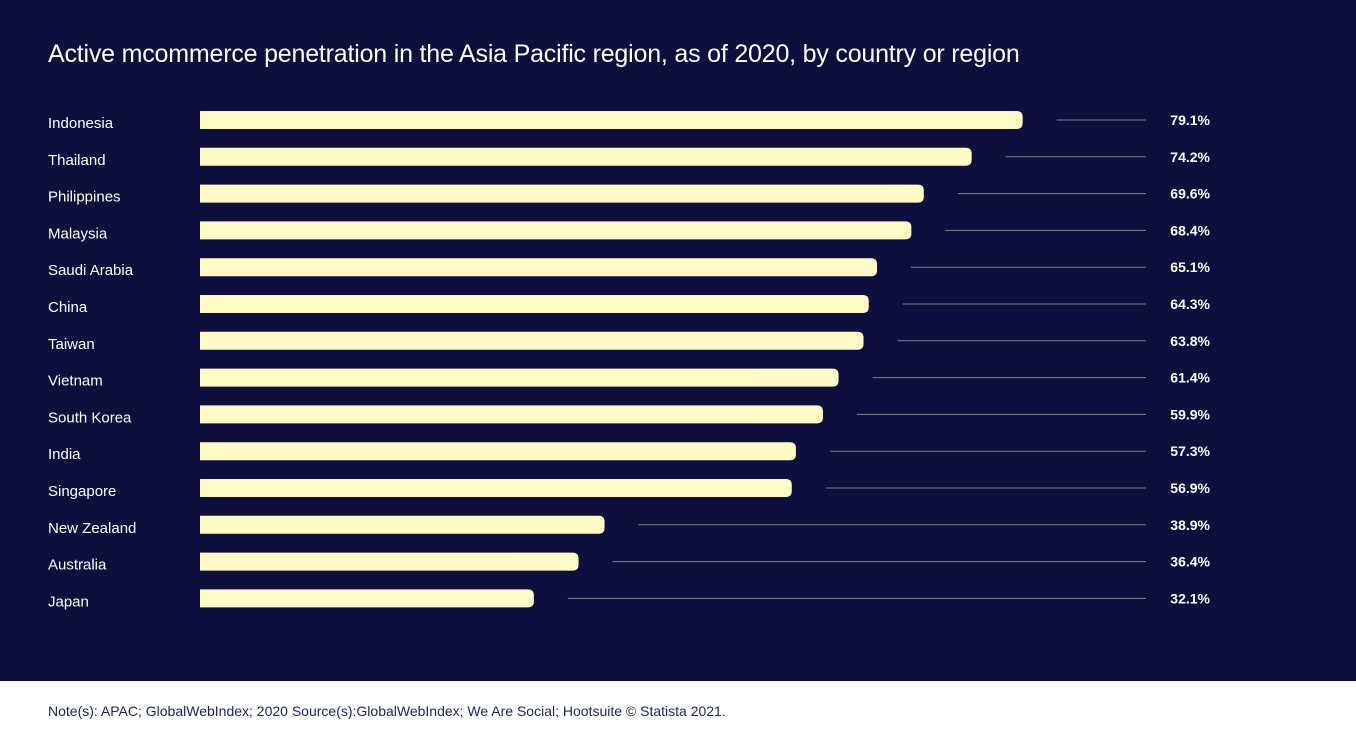 The image size is (1356, 733). I want to click on category-label: China, so click(68, 307).